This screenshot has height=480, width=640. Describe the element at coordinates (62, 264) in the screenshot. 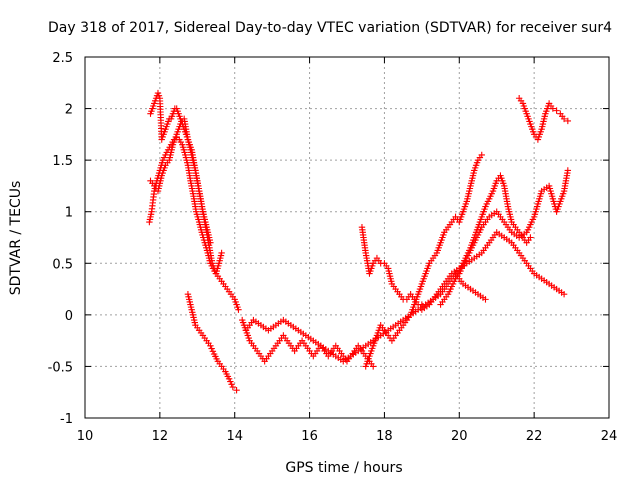

I see `y-tick-label: 0.5` at that location.